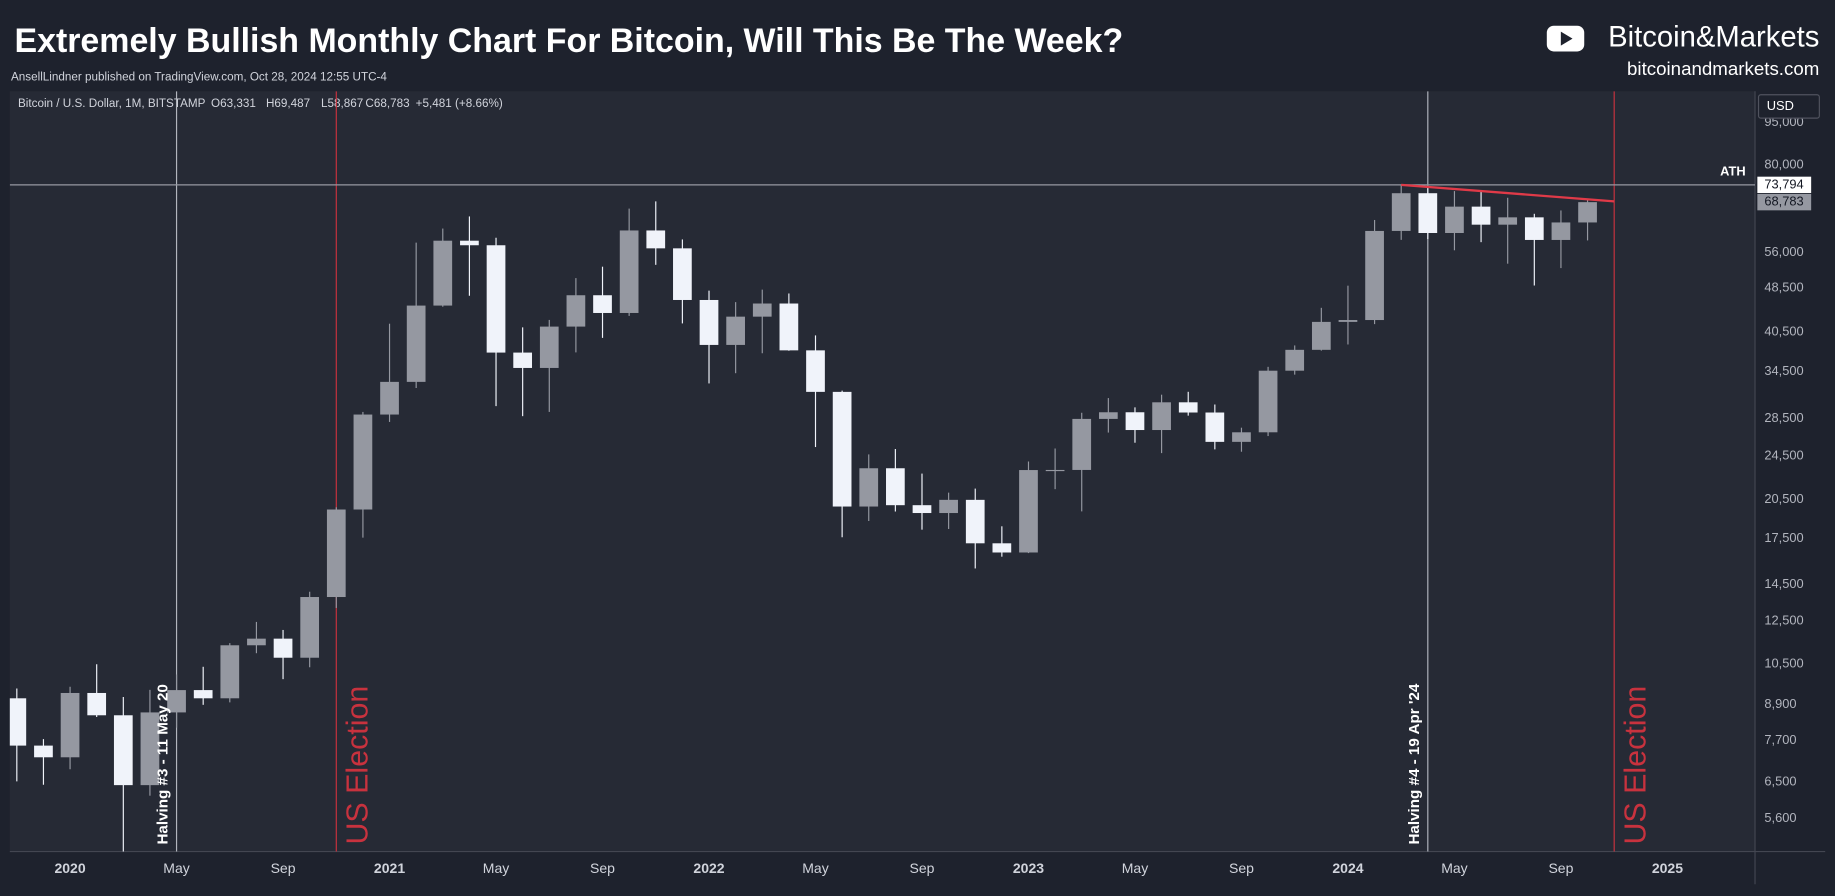 This screenshot has width=1835, height=896. Describe the element at coordinates (1780, 703) in the screenshot. I see `y-tick-label: 8,900` at that location.